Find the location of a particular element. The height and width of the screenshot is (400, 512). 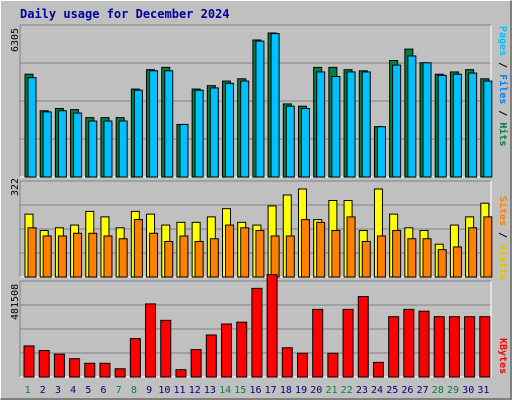

x-tick-label: 31 is located at coordinates (483, 390).